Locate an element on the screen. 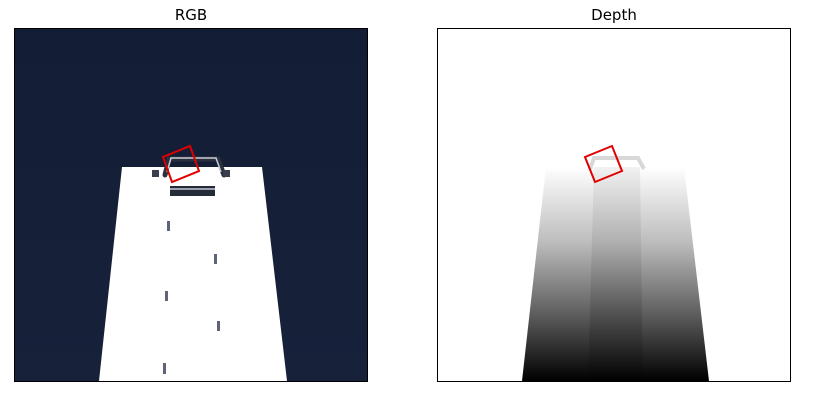 This screenshot has width=820, height=400. depth-center-band is located at coordinates (615, 274).